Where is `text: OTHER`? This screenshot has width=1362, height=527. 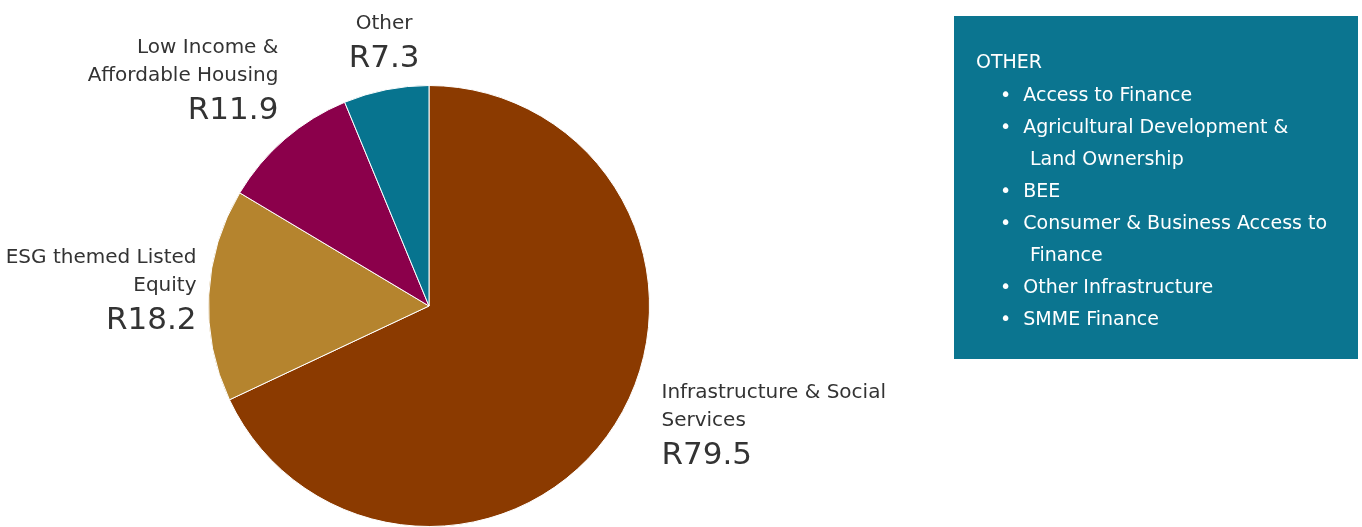
text: OTHER is located at coordinates (1010, 61).